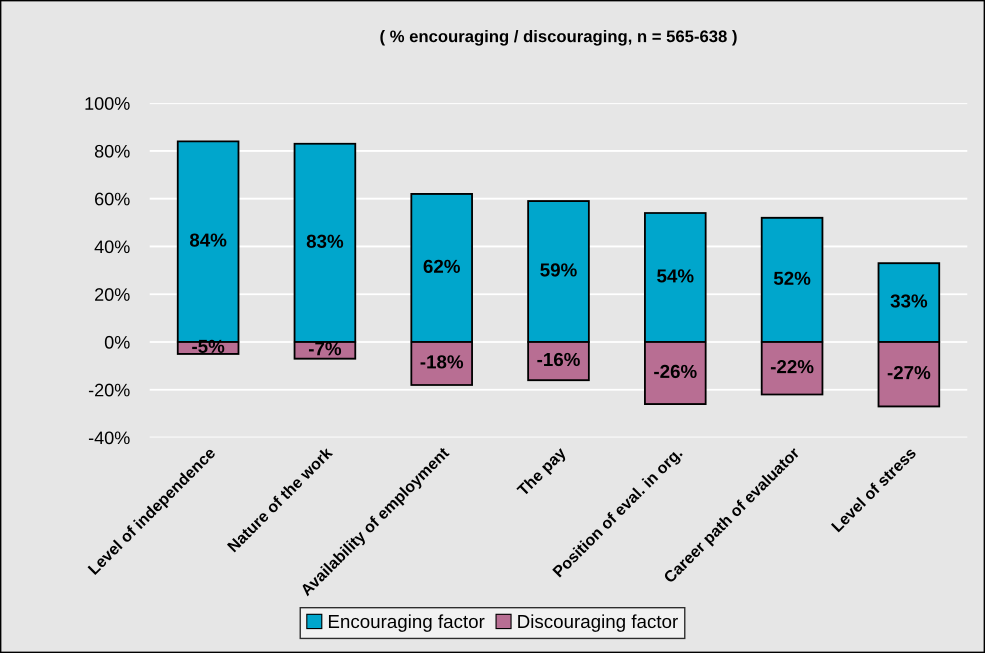 Image resolution: width=985 pixels, height=653 pixels. I want to click on legend-label: Discouraging factor, so click(598, 623).